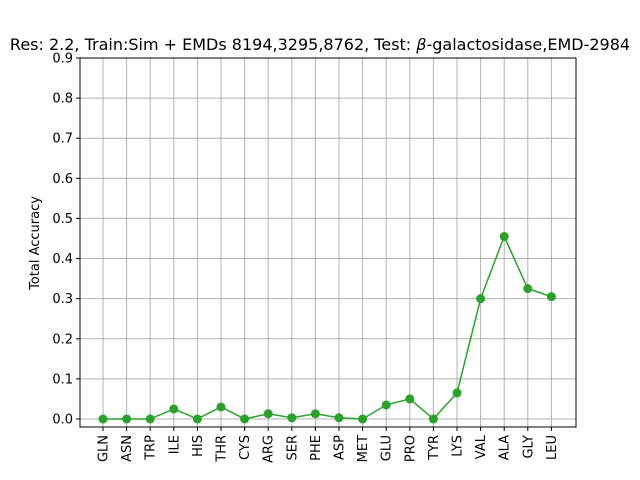 Image resolution: width=640 pixels, height=480 pixels. I want to click on x-tick-label: TYR, so click(434, 448).